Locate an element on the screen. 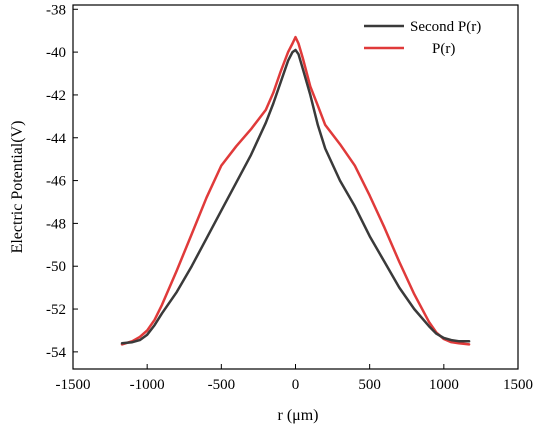 The width and height of the screenshot is (550, 437). x-tick-label: 1000 is located at coordinates (444, 385).